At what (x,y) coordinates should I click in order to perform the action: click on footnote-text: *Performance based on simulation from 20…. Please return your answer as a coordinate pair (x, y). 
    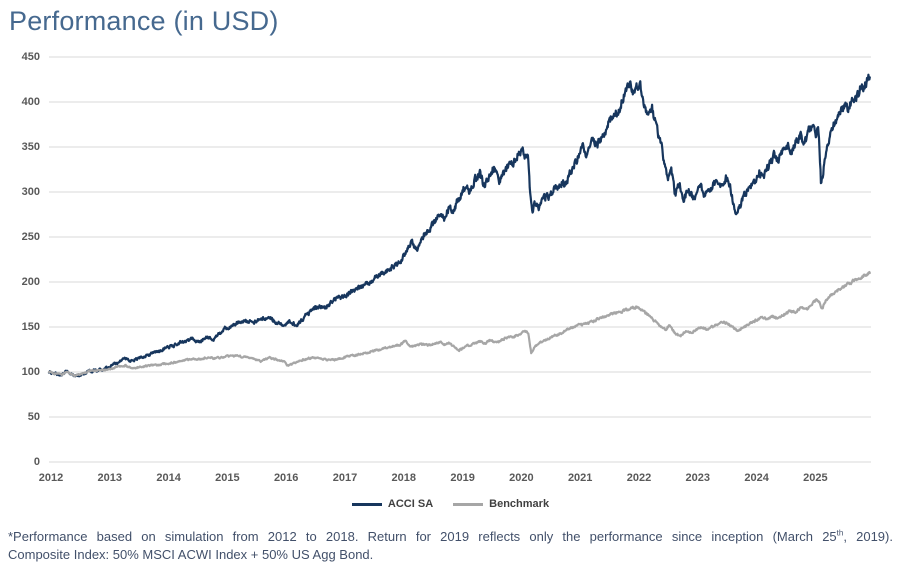
    Looking at the image, I should click on (422, 536).